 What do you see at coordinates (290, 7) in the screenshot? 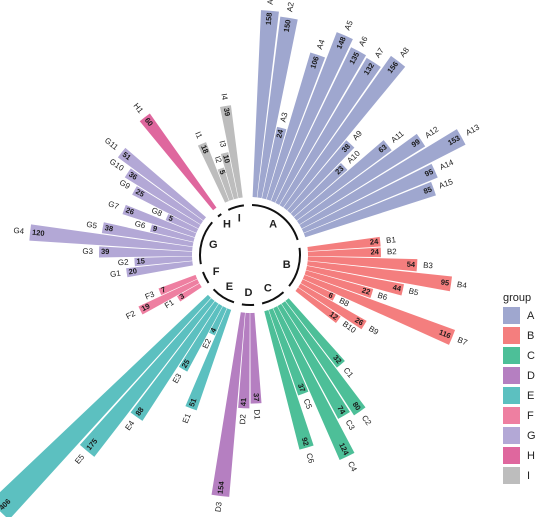
I see `bar-label: A2` at bounding box center [290, 7].